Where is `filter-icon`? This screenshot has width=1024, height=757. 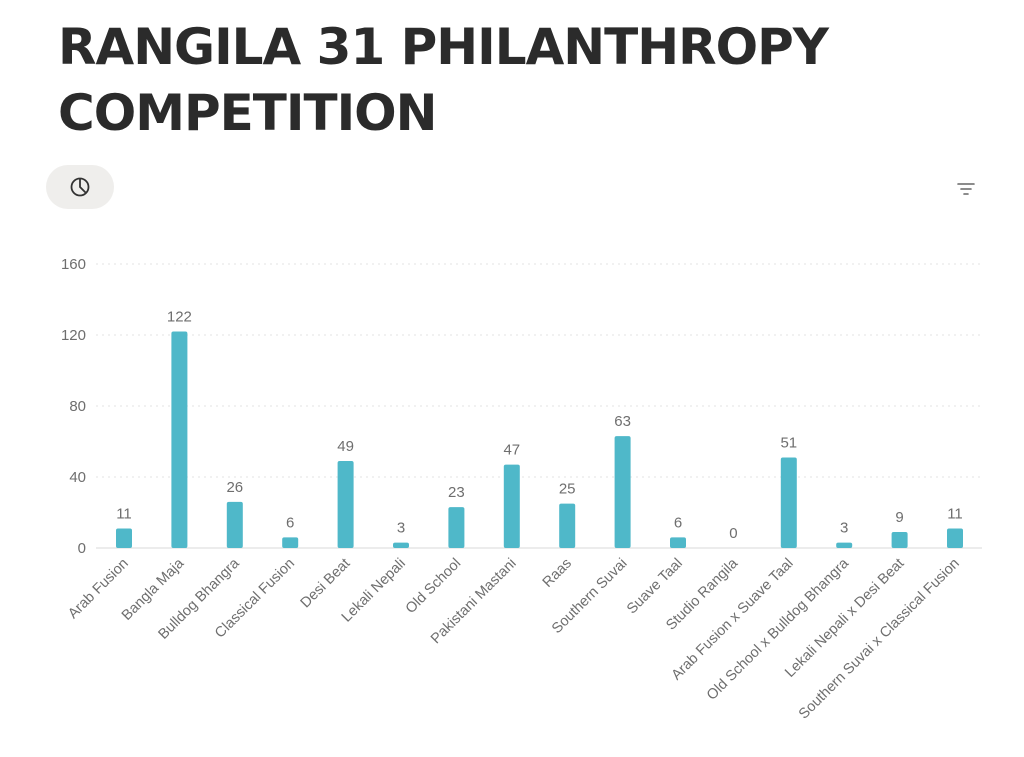 filter-icon is located at coordinates (966, 189).